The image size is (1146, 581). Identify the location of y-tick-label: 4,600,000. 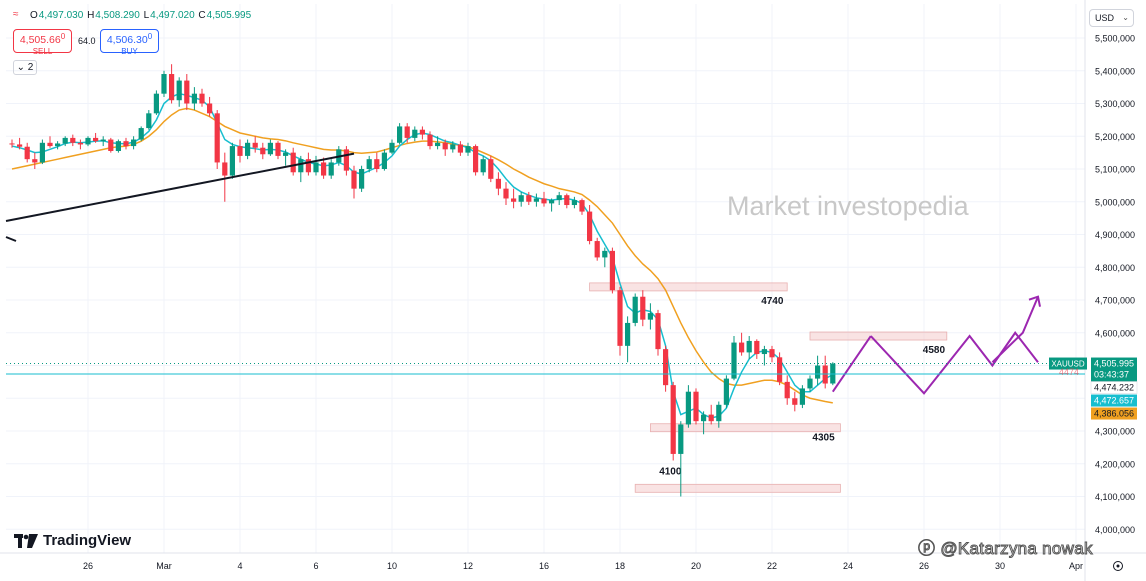
(1115, 333).